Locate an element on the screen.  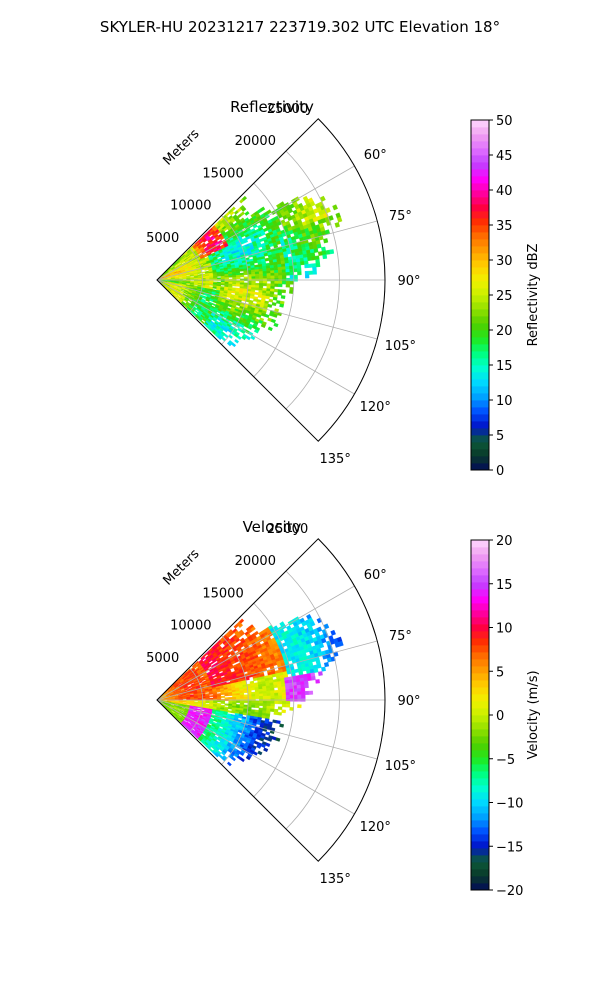
velocity-colorbar: −20 −15 −10 −5 0 5 10 15 20 Velocity (m/s) is located at coordinates (505, 716).